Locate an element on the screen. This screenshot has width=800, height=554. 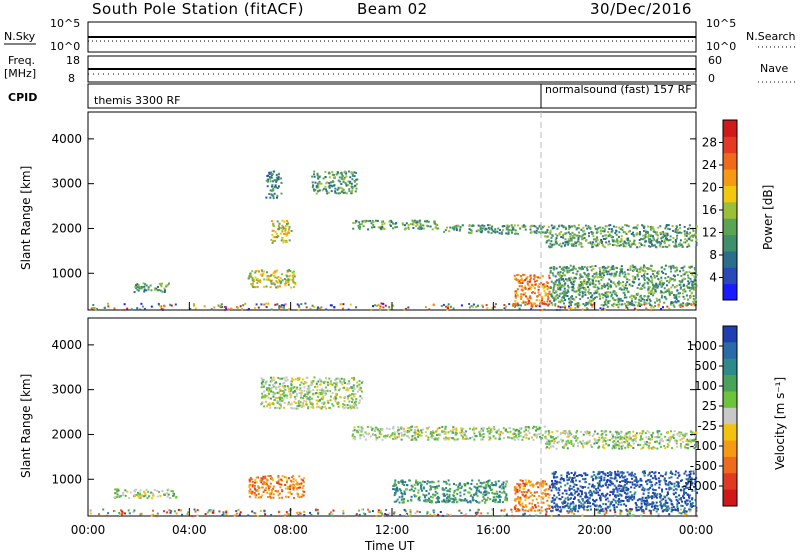
nave-label: Nave is located at coordinates (774, 68).